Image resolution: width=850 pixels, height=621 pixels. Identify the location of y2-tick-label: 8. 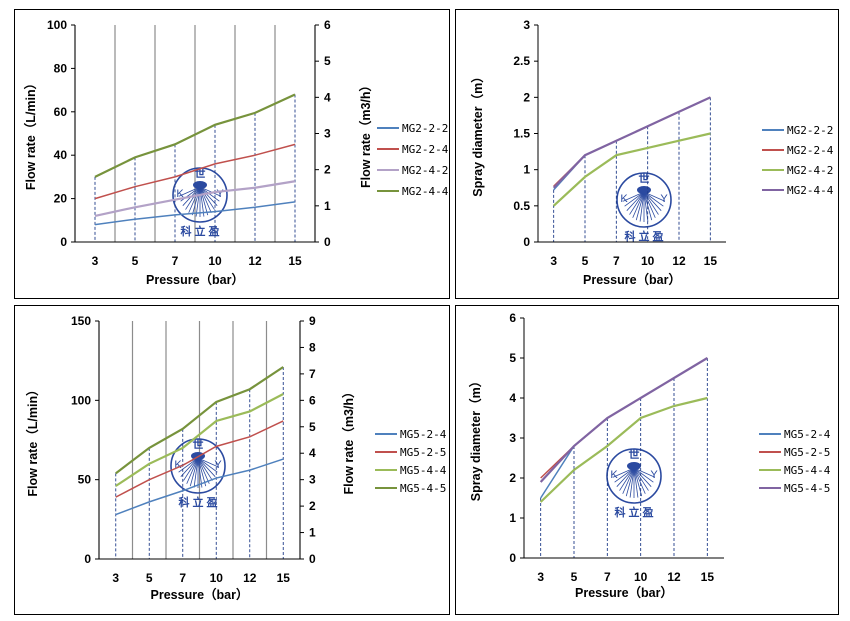
(312, 347).